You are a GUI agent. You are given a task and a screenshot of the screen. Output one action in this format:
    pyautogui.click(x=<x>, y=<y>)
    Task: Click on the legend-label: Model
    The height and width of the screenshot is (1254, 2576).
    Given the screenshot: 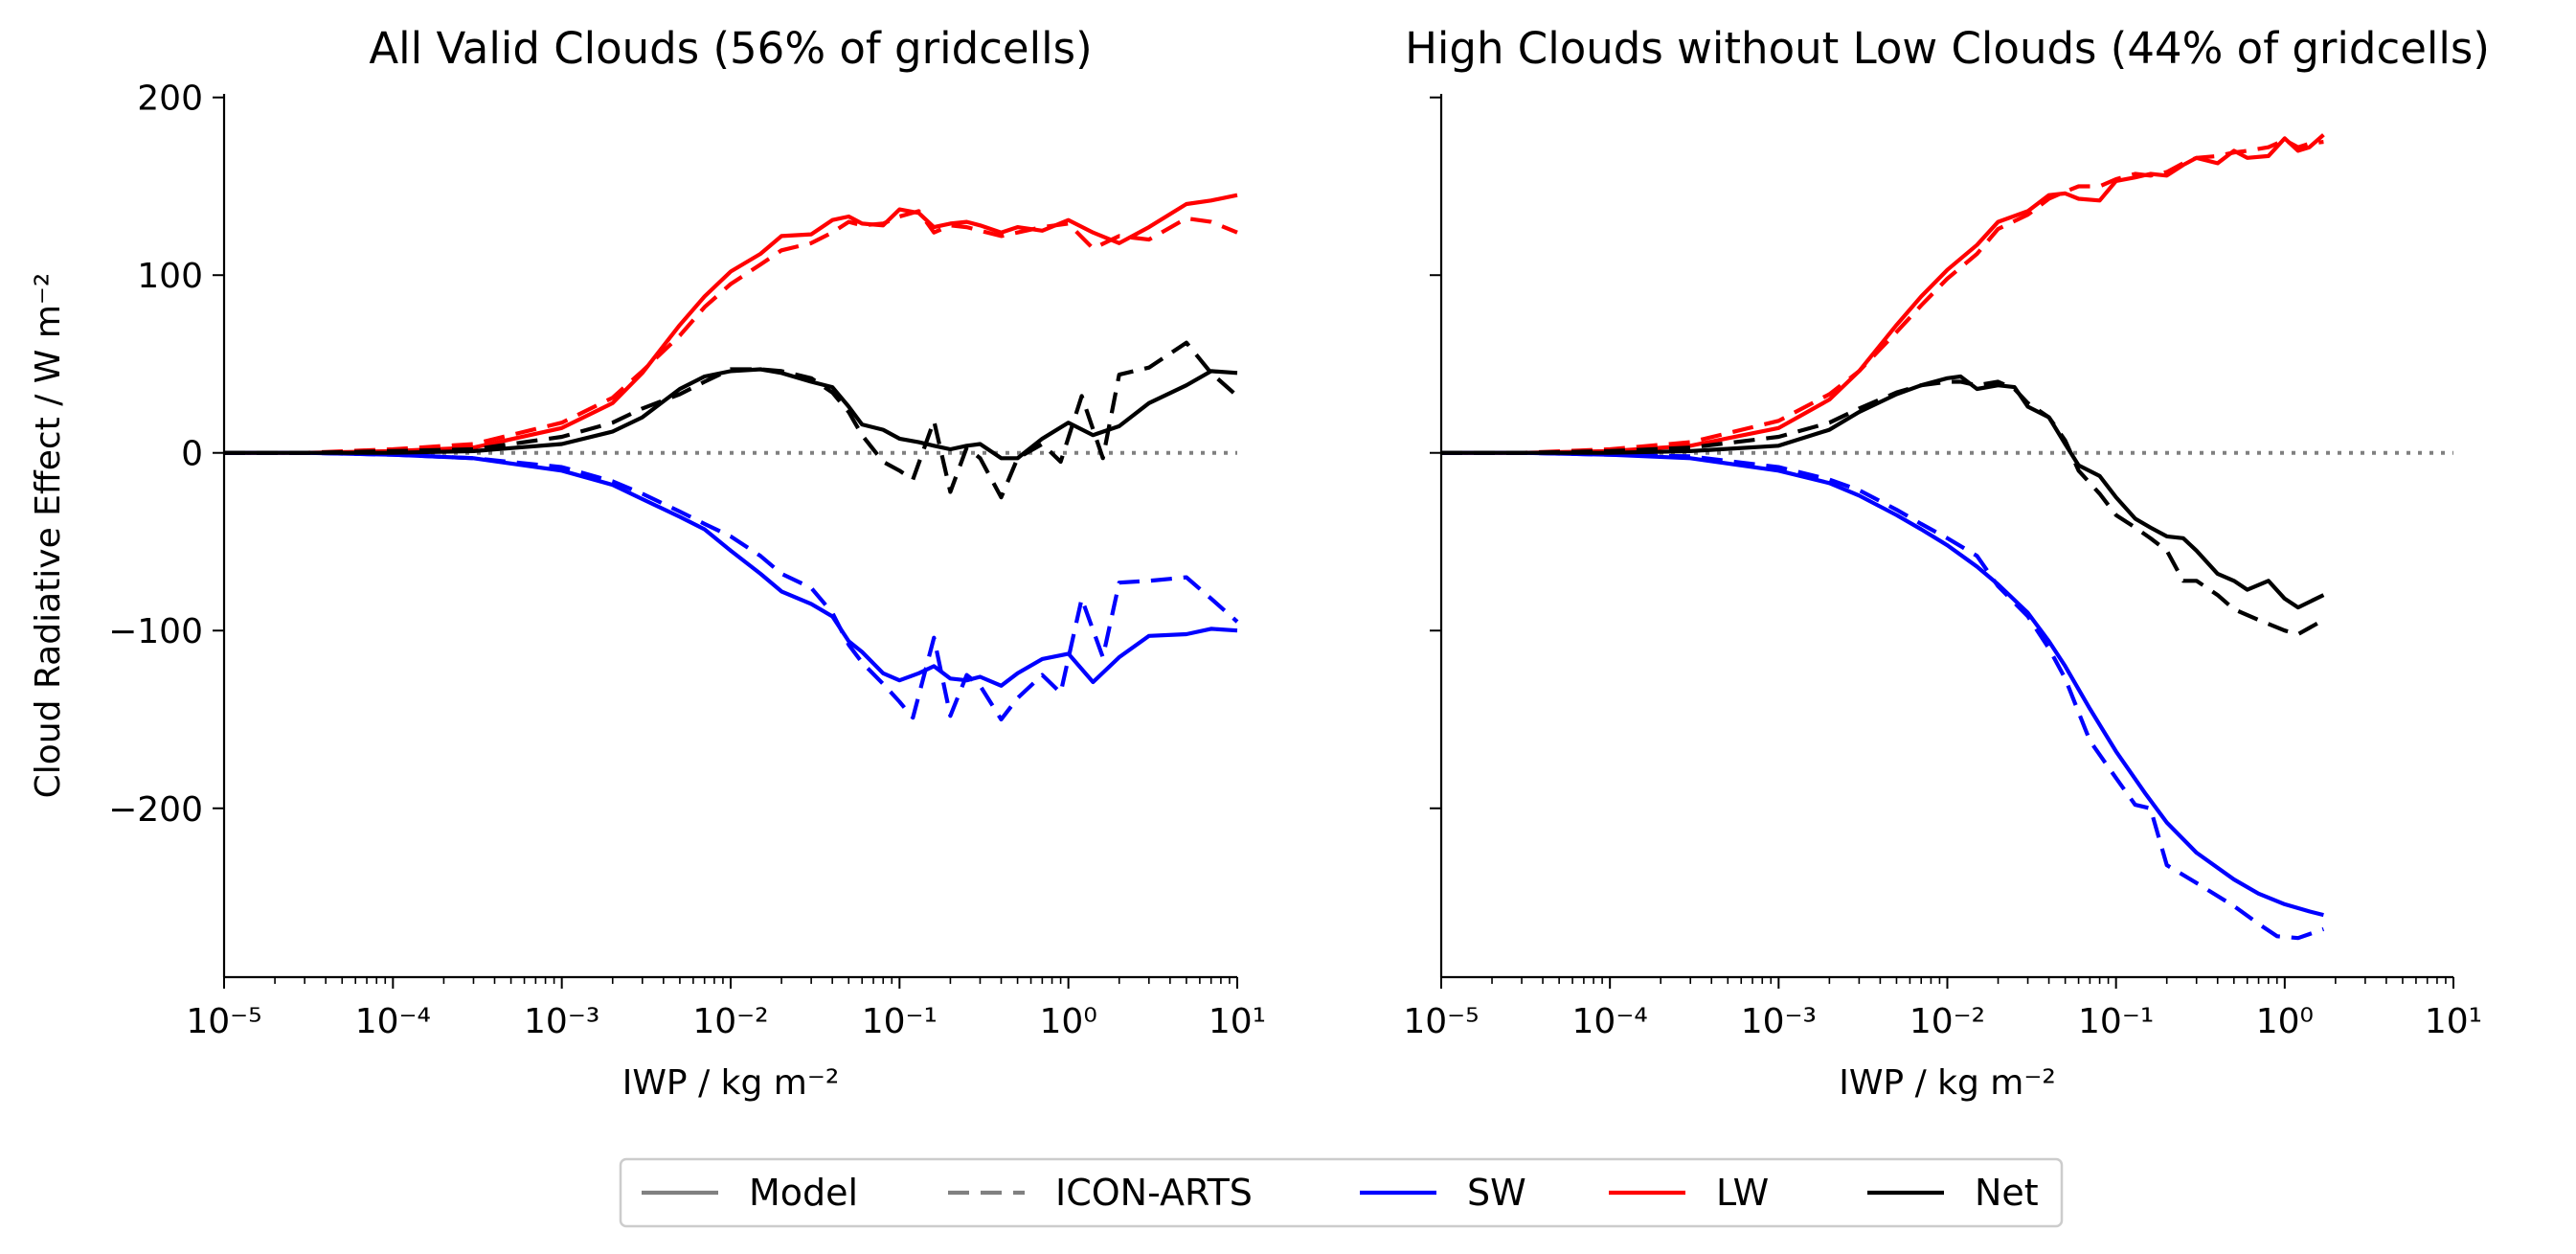 What is the action you would take?
    pyautogui.click(x=803, y=1193)
    